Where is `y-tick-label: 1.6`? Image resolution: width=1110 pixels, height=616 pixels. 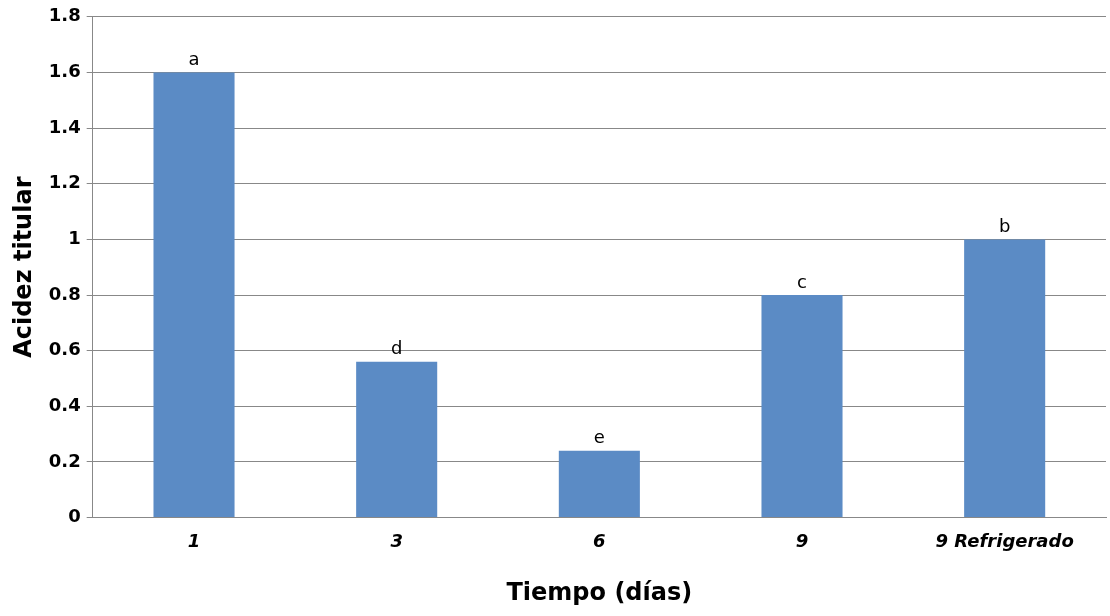
y-tick-label: 1.6 is located at coordinates (64, 71).